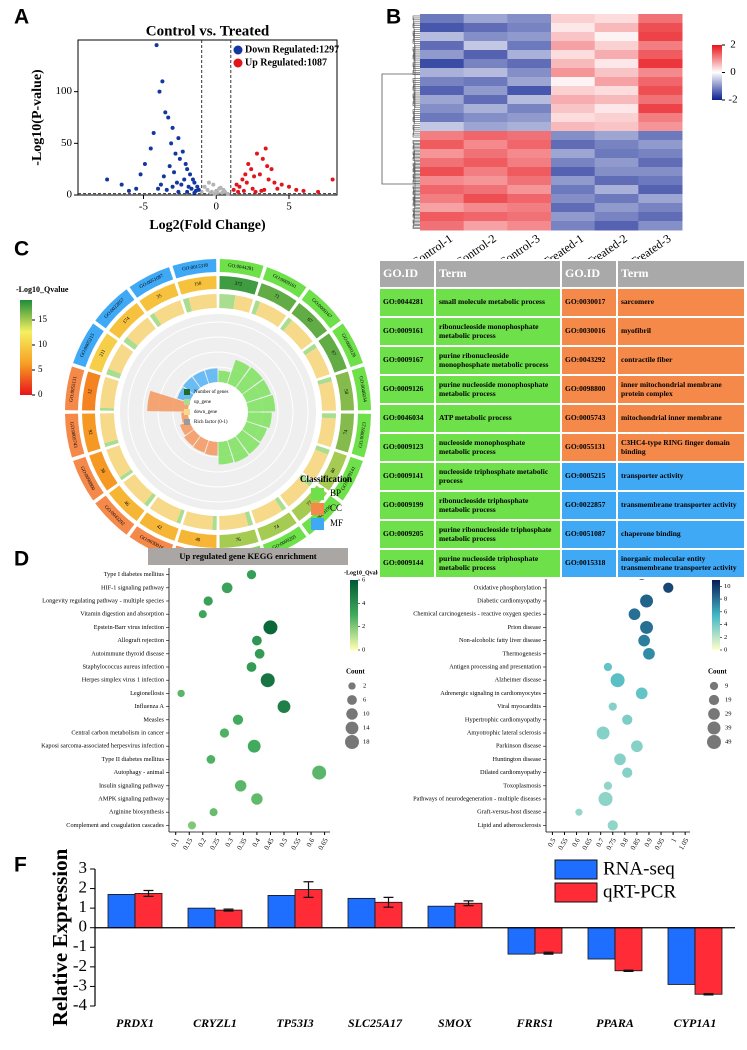  What do you see at coordinates (601, 842) in the screenshot?
I see `x-tick-label: 0.7` at bounding box center [601, 842].